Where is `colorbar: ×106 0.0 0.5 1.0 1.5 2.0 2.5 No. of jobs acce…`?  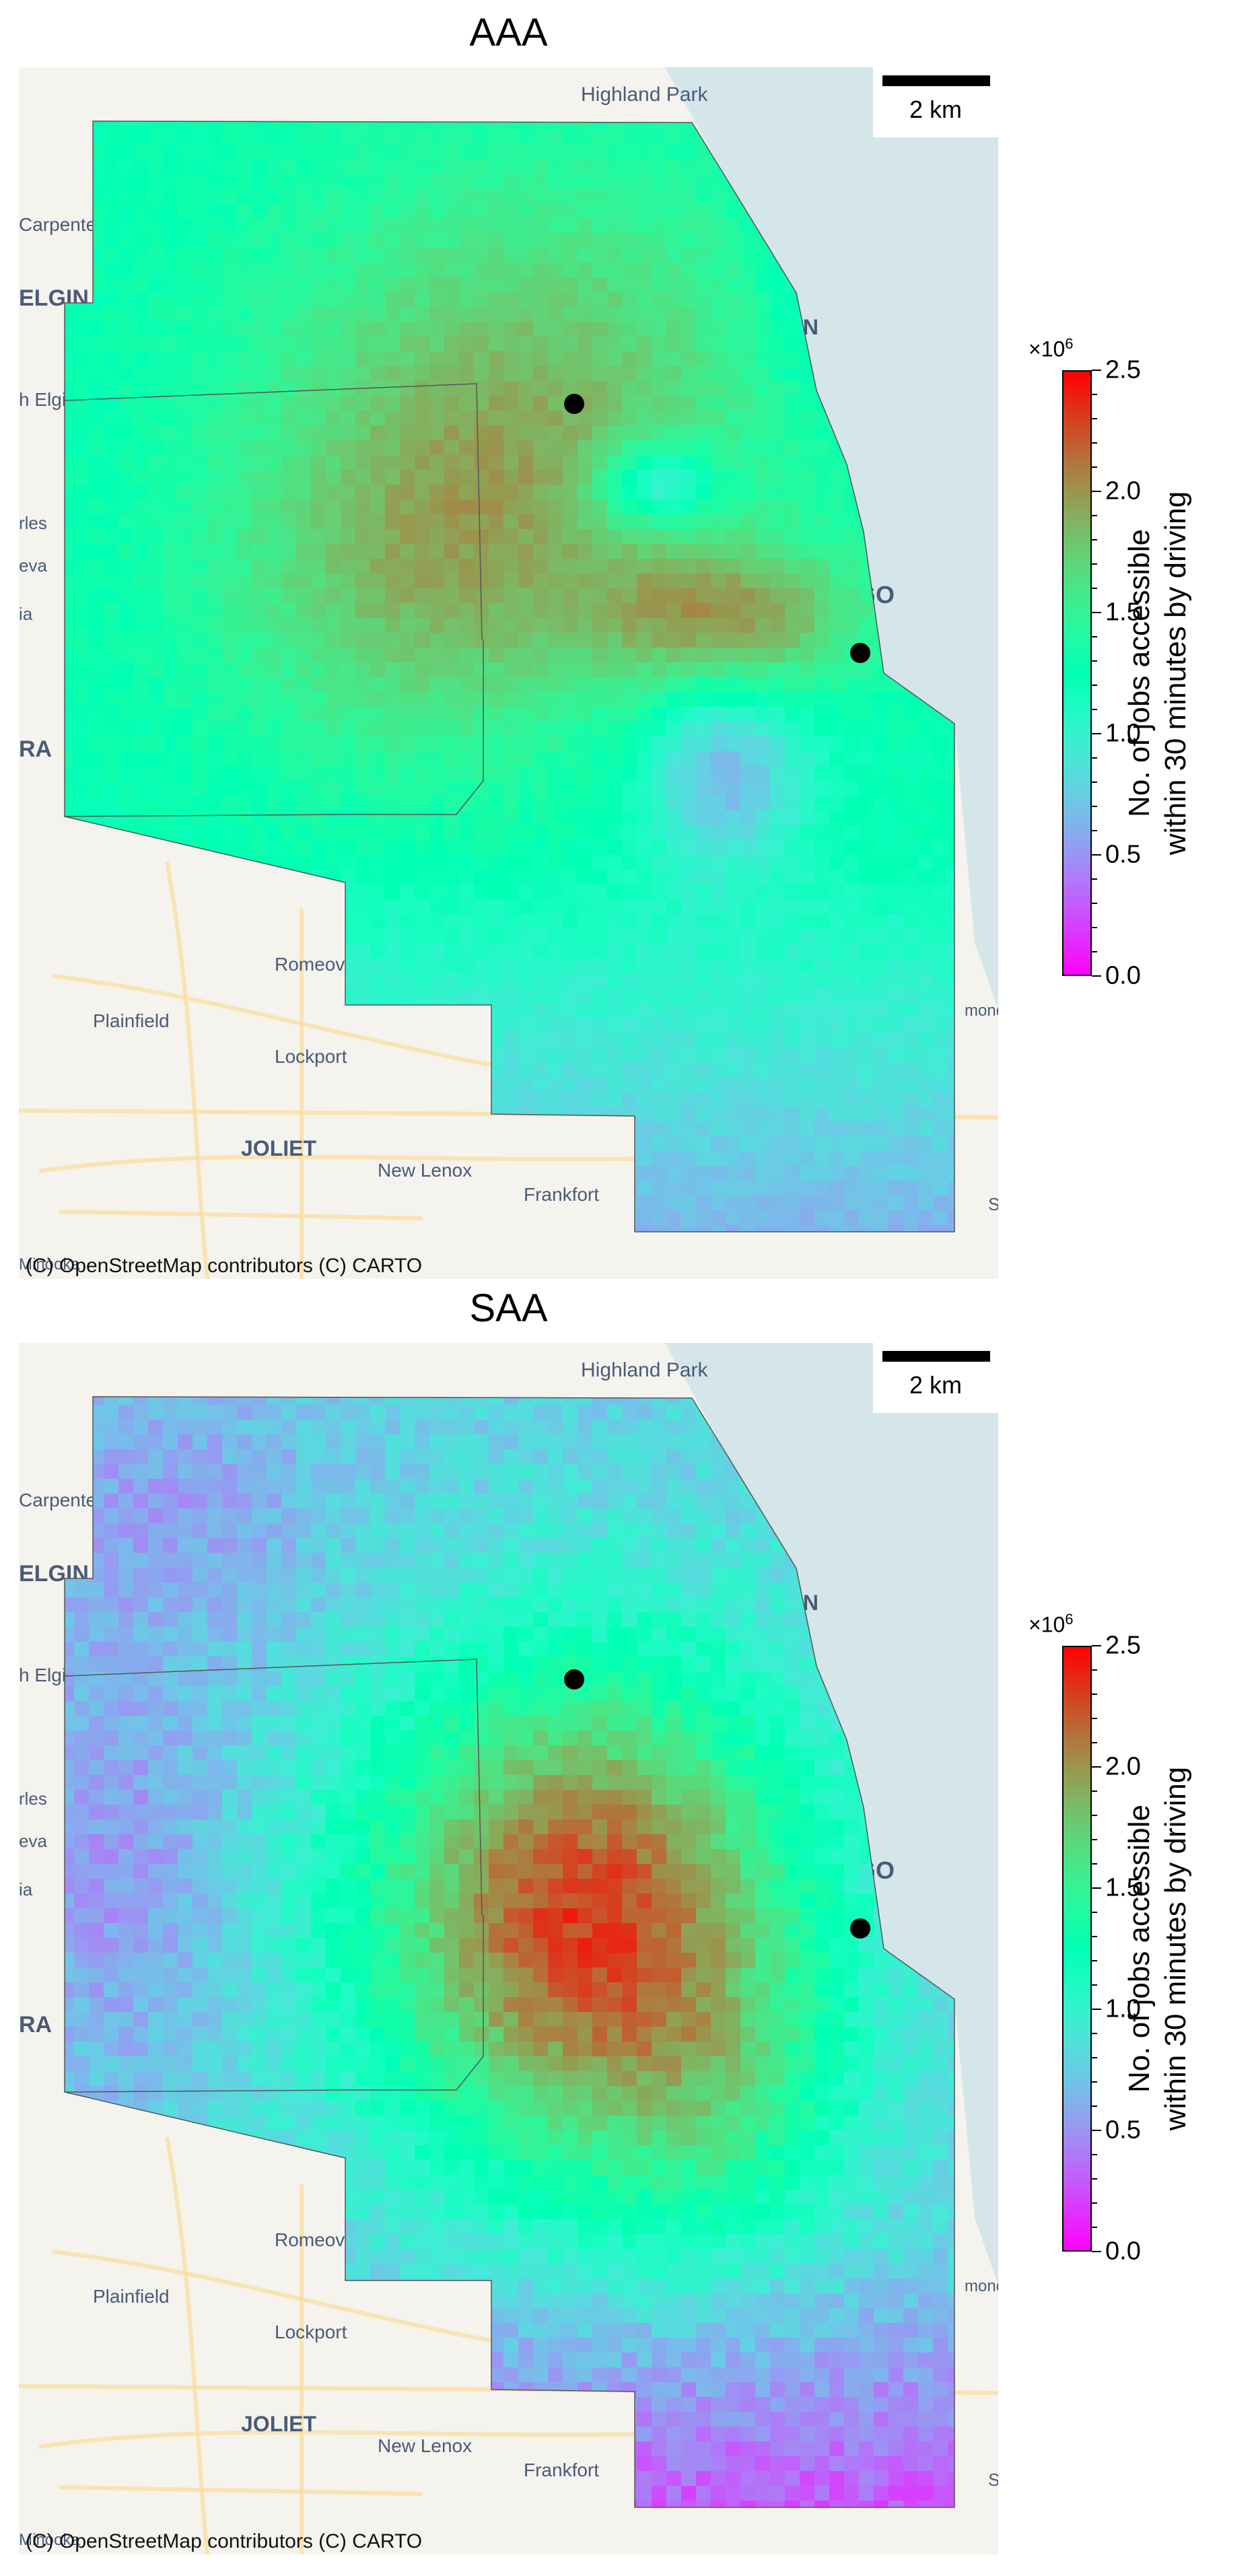
colorbar: ×106 0.0 0.5 1.0 1.5 2.0 2.5 No. of jobs acce… is located at coordinates (1132, 656).